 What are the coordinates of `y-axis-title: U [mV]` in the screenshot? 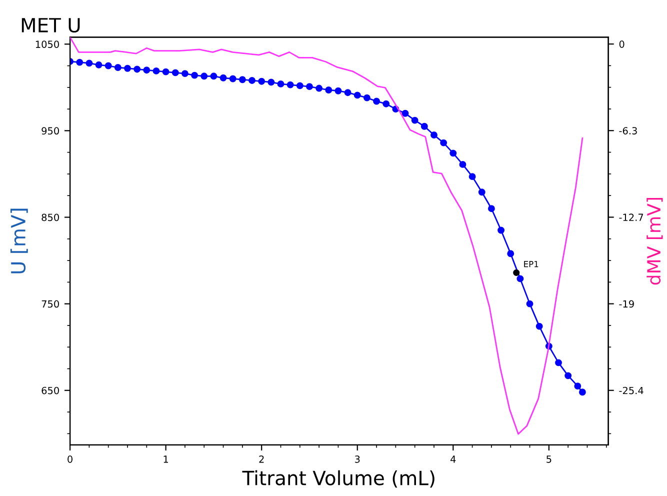 It's located at (19, 241).